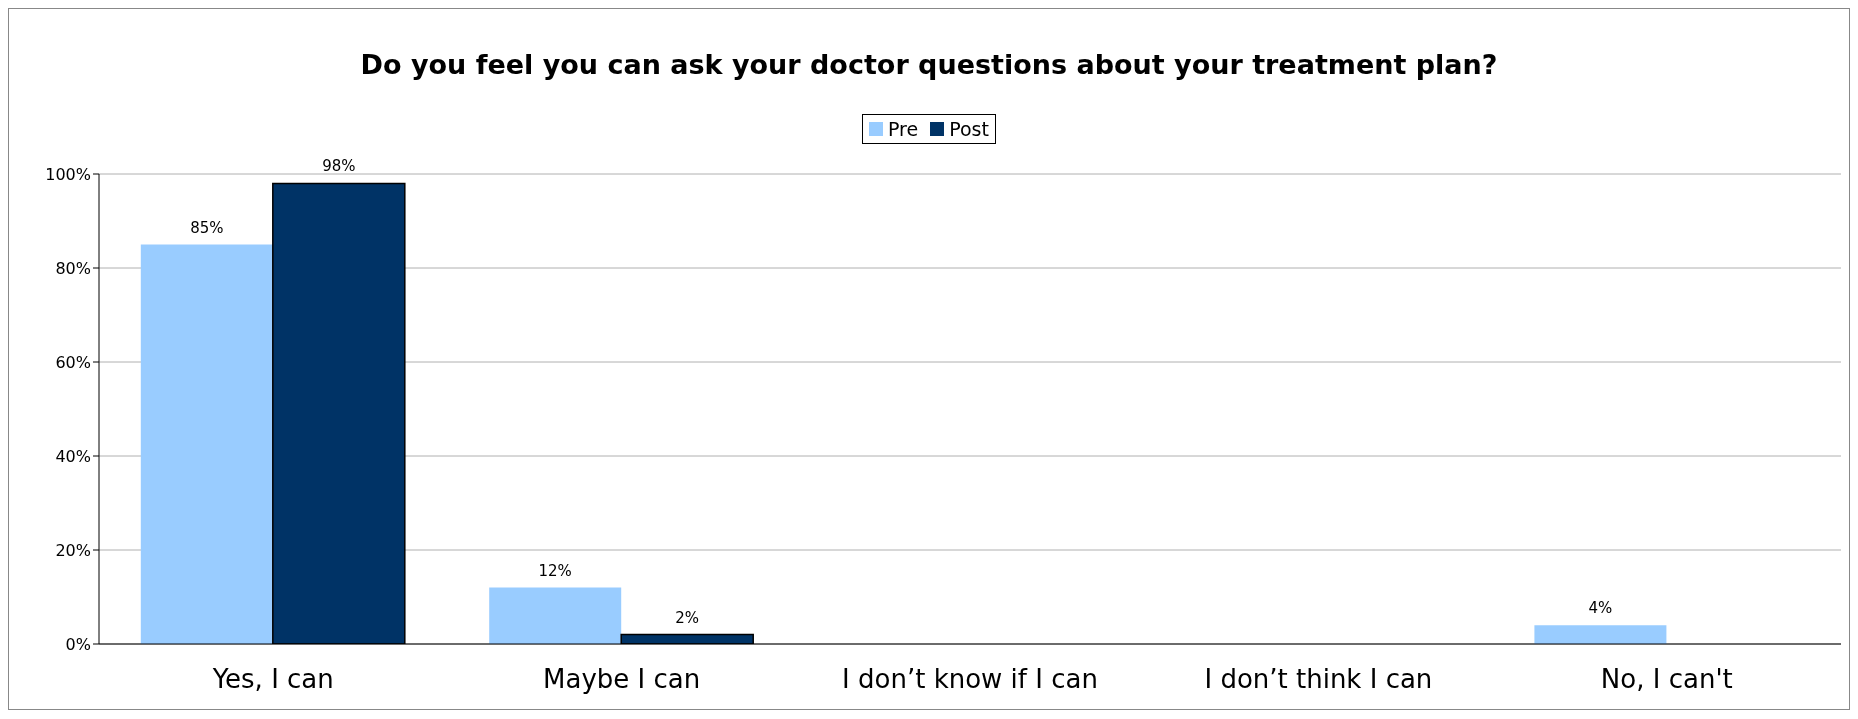 The height and width of the screenshot is (719, 1858). What do you see at coordinates (555, 570) in the screenshot?
I see `data-label: 12%` at bounding box center [555, 570].